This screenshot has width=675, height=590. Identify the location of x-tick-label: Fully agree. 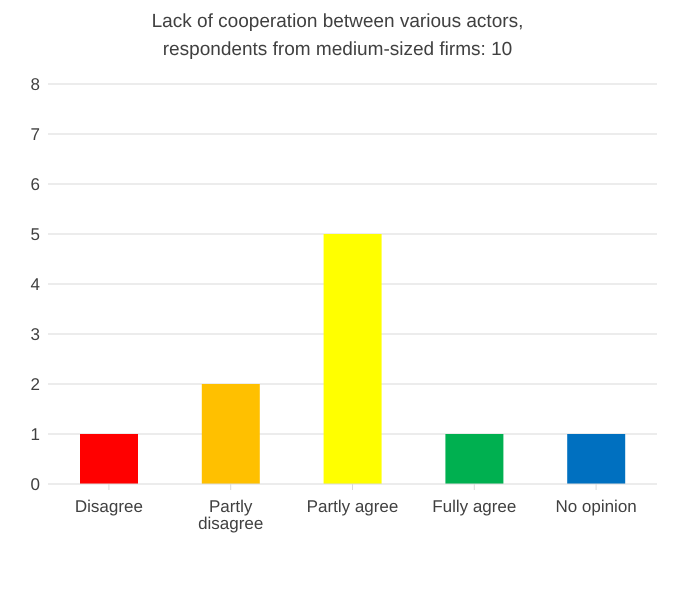
(474, 506).